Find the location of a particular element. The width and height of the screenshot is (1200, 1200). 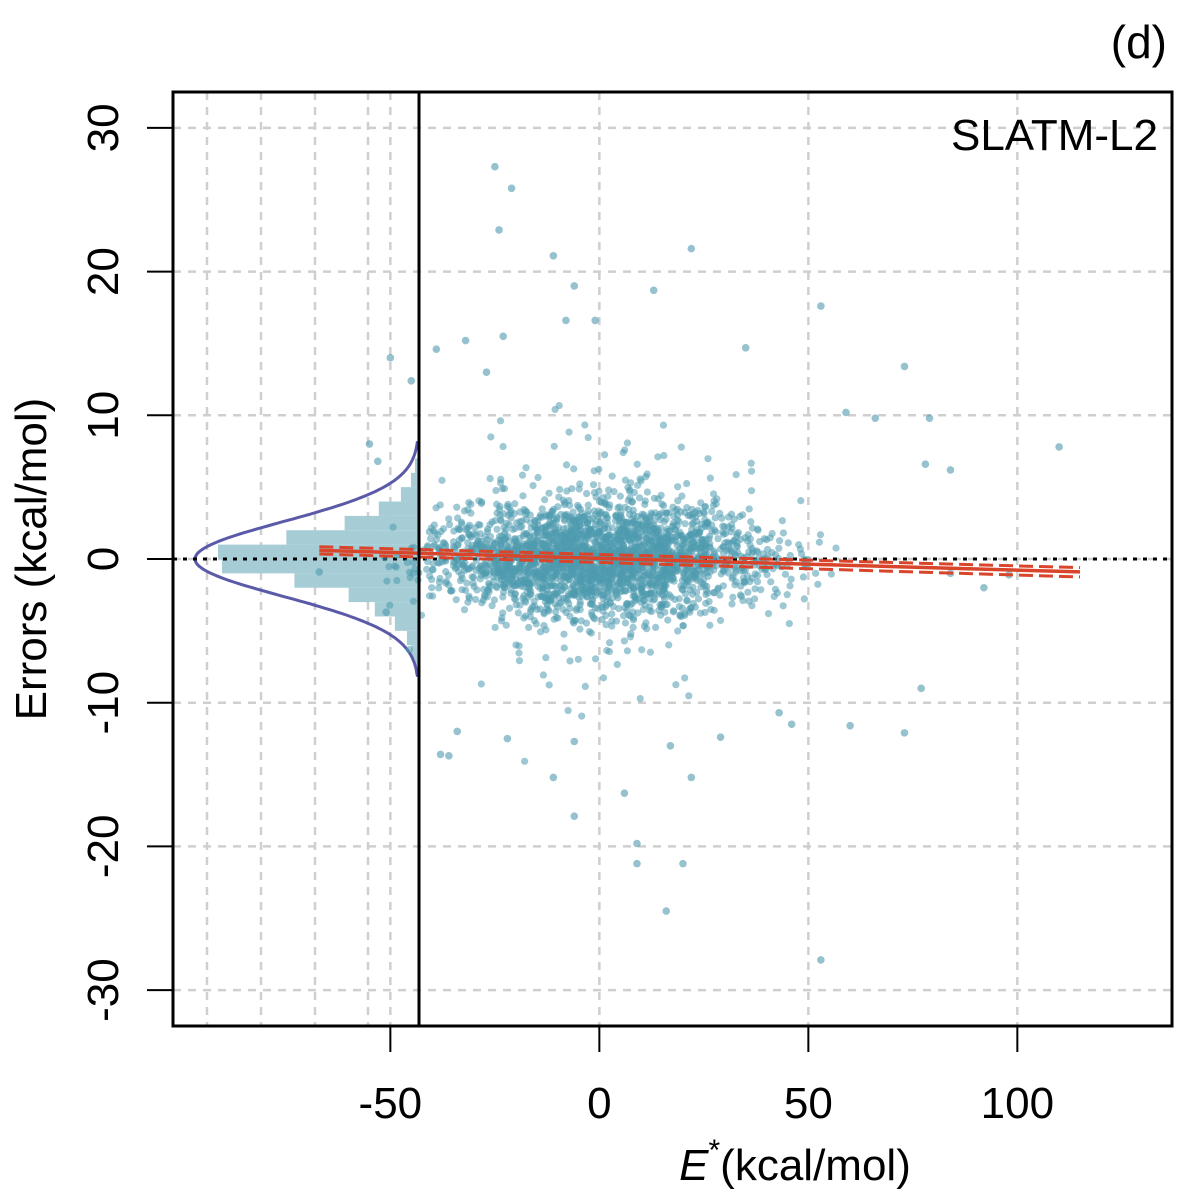

y-axis-title: Errors (kcal/mol) is located at coordinates (31, 559).